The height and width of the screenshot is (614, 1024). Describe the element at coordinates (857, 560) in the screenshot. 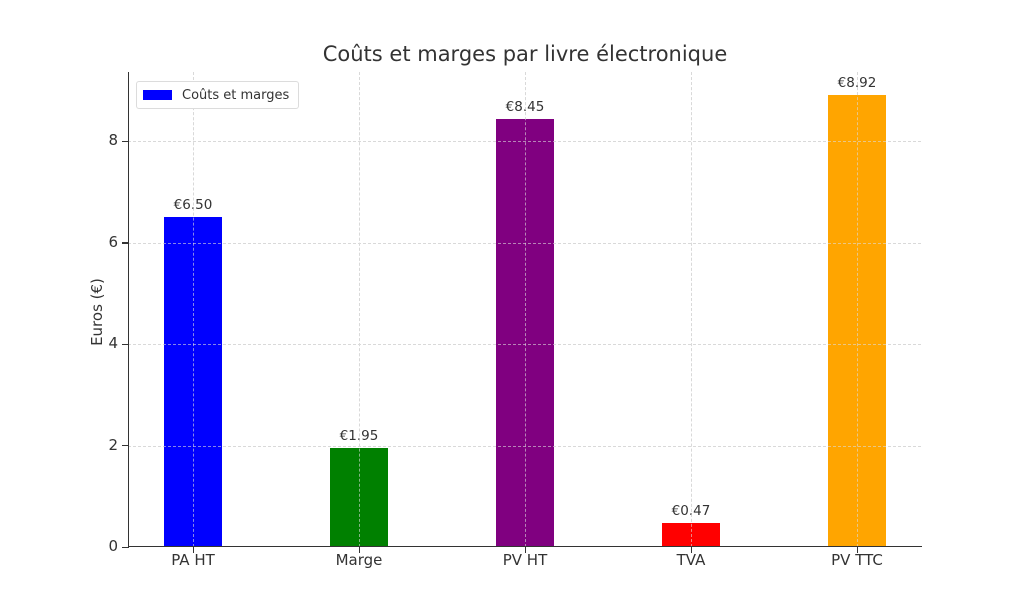

I see `x-tick-label: PV TTC` at that location.